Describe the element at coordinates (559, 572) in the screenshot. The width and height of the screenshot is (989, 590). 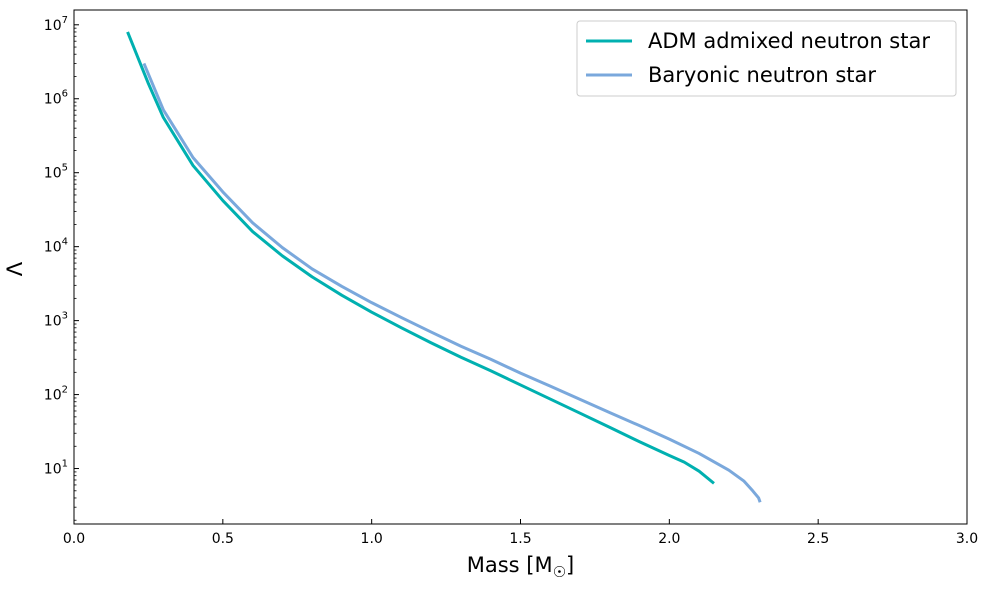
I see `x-axis-title-sub: ☉` at that location.